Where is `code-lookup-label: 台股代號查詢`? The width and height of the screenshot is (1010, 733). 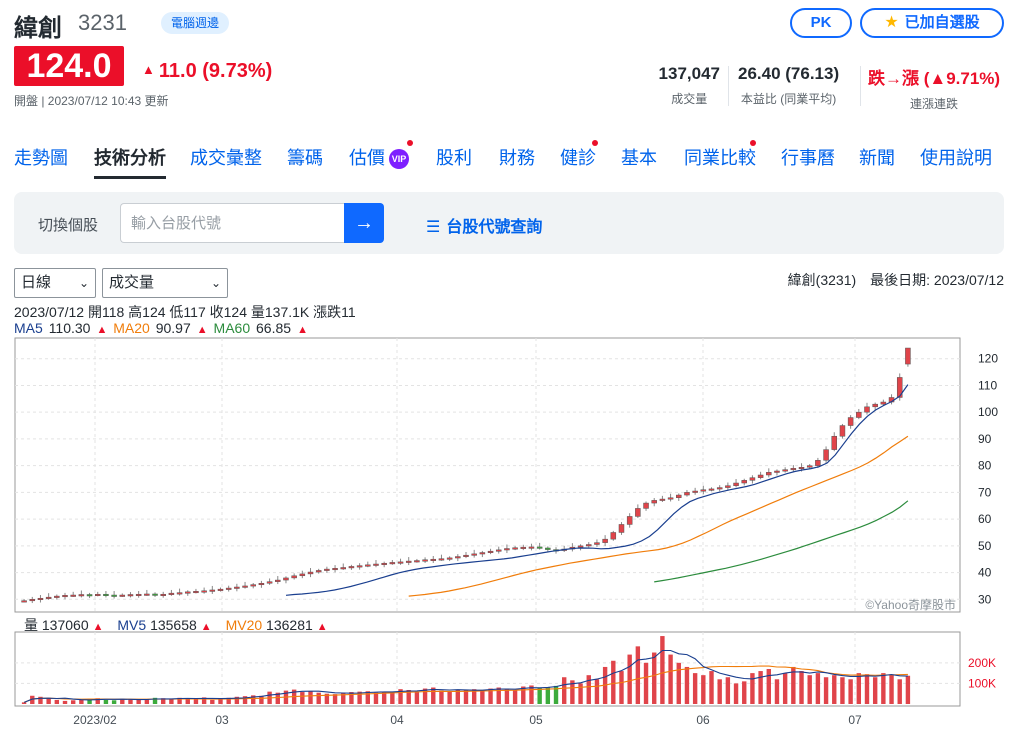 code-lookup-label: 台股代號查詢 is located at coordinates (494, 227).